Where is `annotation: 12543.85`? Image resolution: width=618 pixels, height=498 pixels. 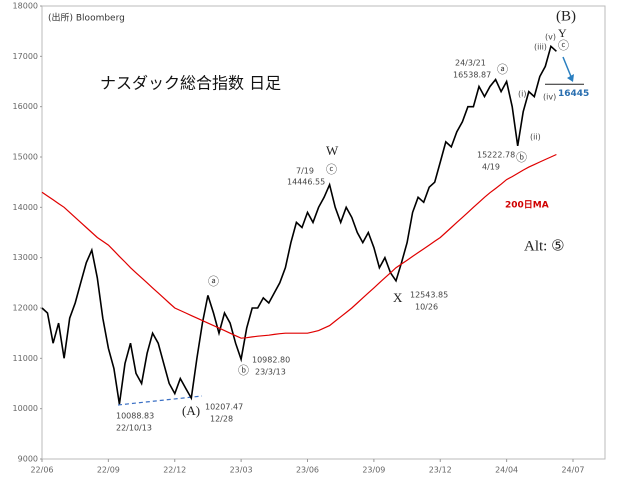 annotation: 12543.85 is located at coordinates (429, 295).